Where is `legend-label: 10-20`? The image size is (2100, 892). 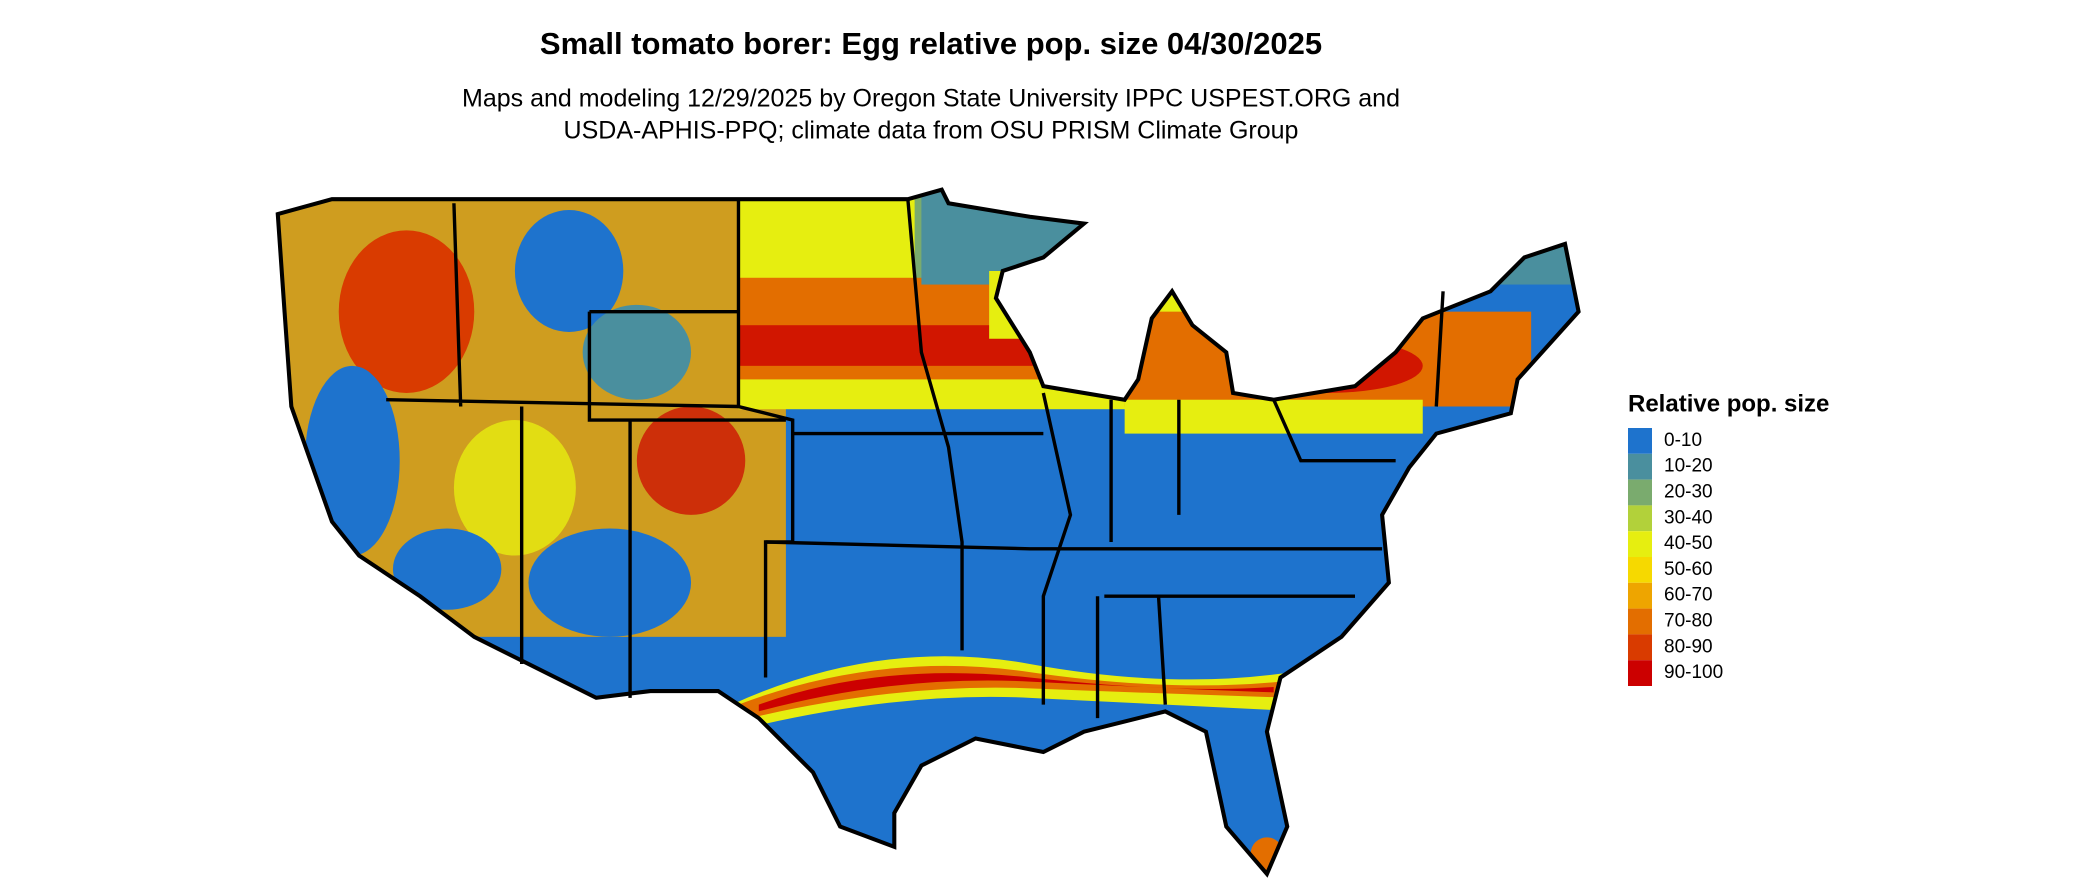 legend-label: 10-20 is located at coordinates (1688, 466).